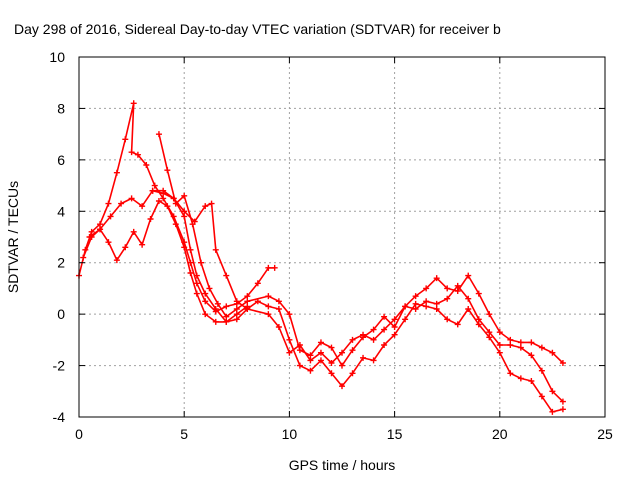 The height and width of the screenshot is (480, 640). Describe the element at coordinates (61, 160) in the screenshot. I see `y-tick-label: 6` at that location.